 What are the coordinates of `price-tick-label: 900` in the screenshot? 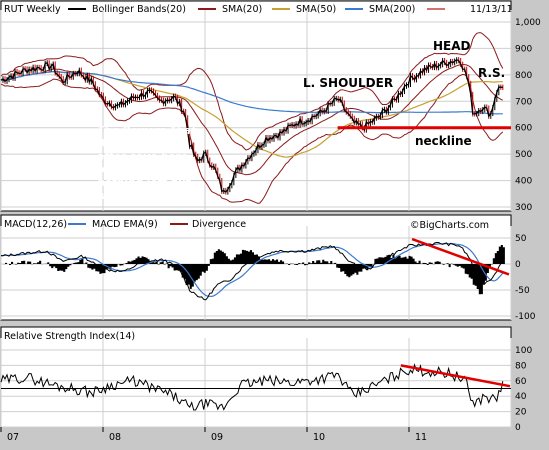 It's located at (523, 49).